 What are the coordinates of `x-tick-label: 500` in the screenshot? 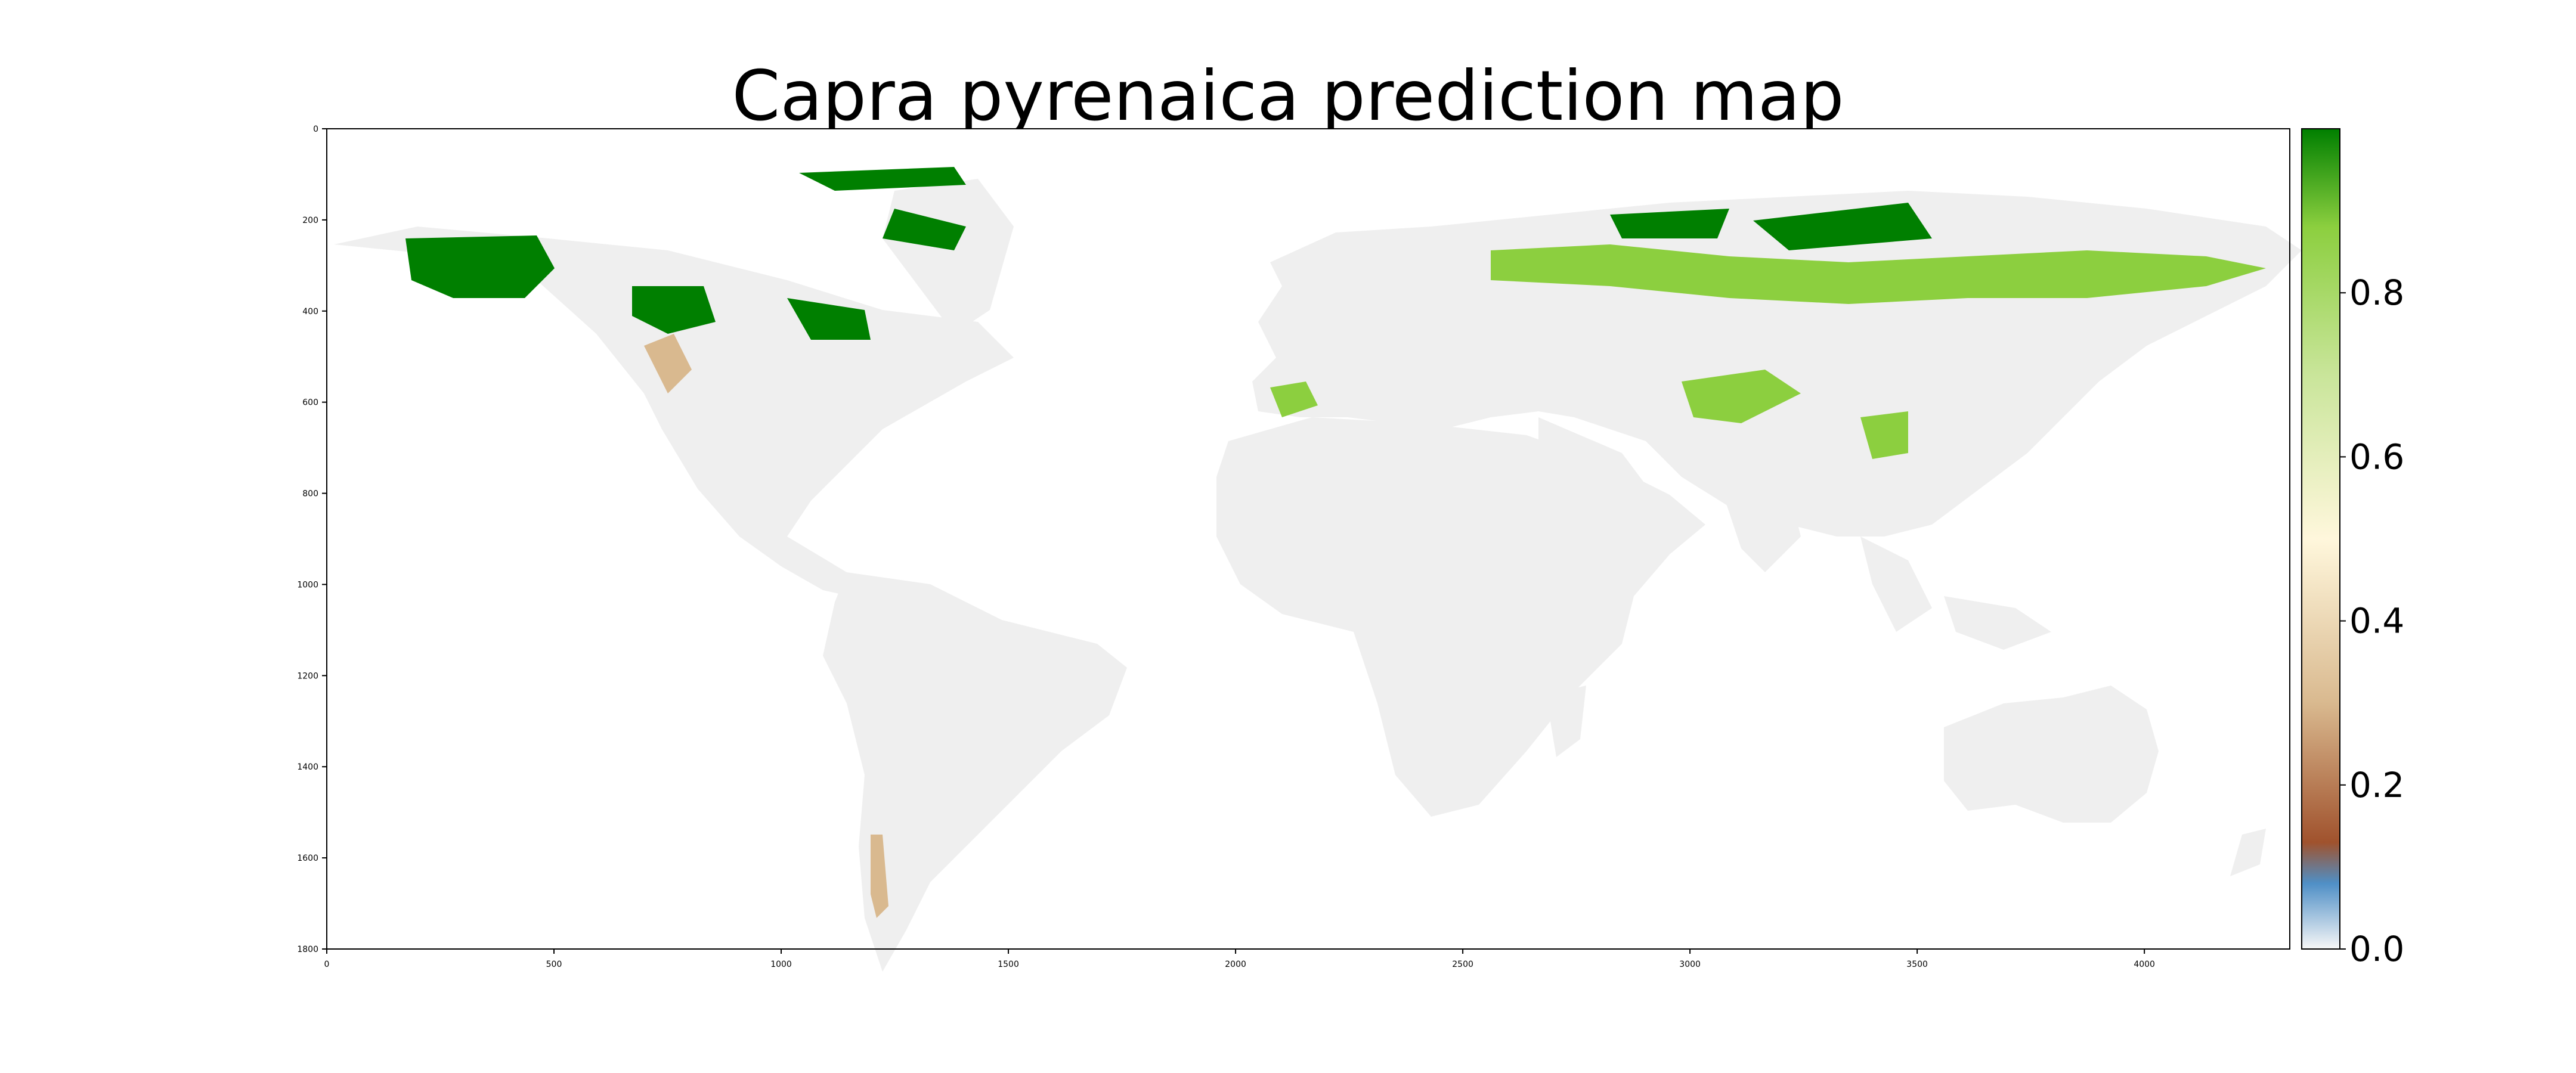 It's located at (554, 964).